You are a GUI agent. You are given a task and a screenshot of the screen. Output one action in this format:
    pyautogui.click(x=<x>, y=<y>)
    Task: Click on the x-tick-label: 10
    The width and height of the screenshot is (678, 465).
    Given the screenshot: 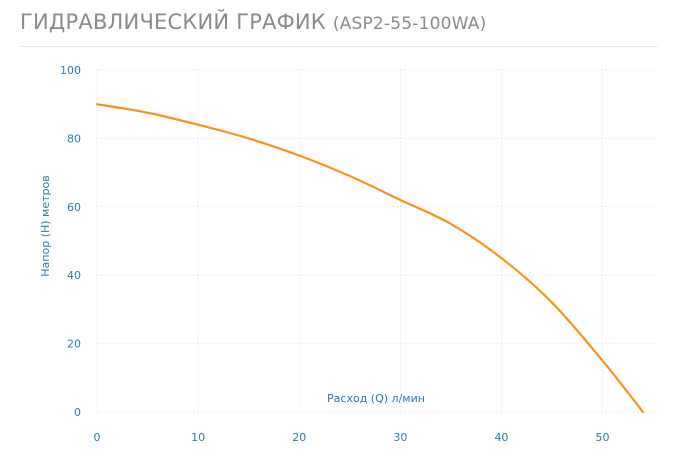 What is the action you would take?
    pyautogui.click(x=198, y=437)
    